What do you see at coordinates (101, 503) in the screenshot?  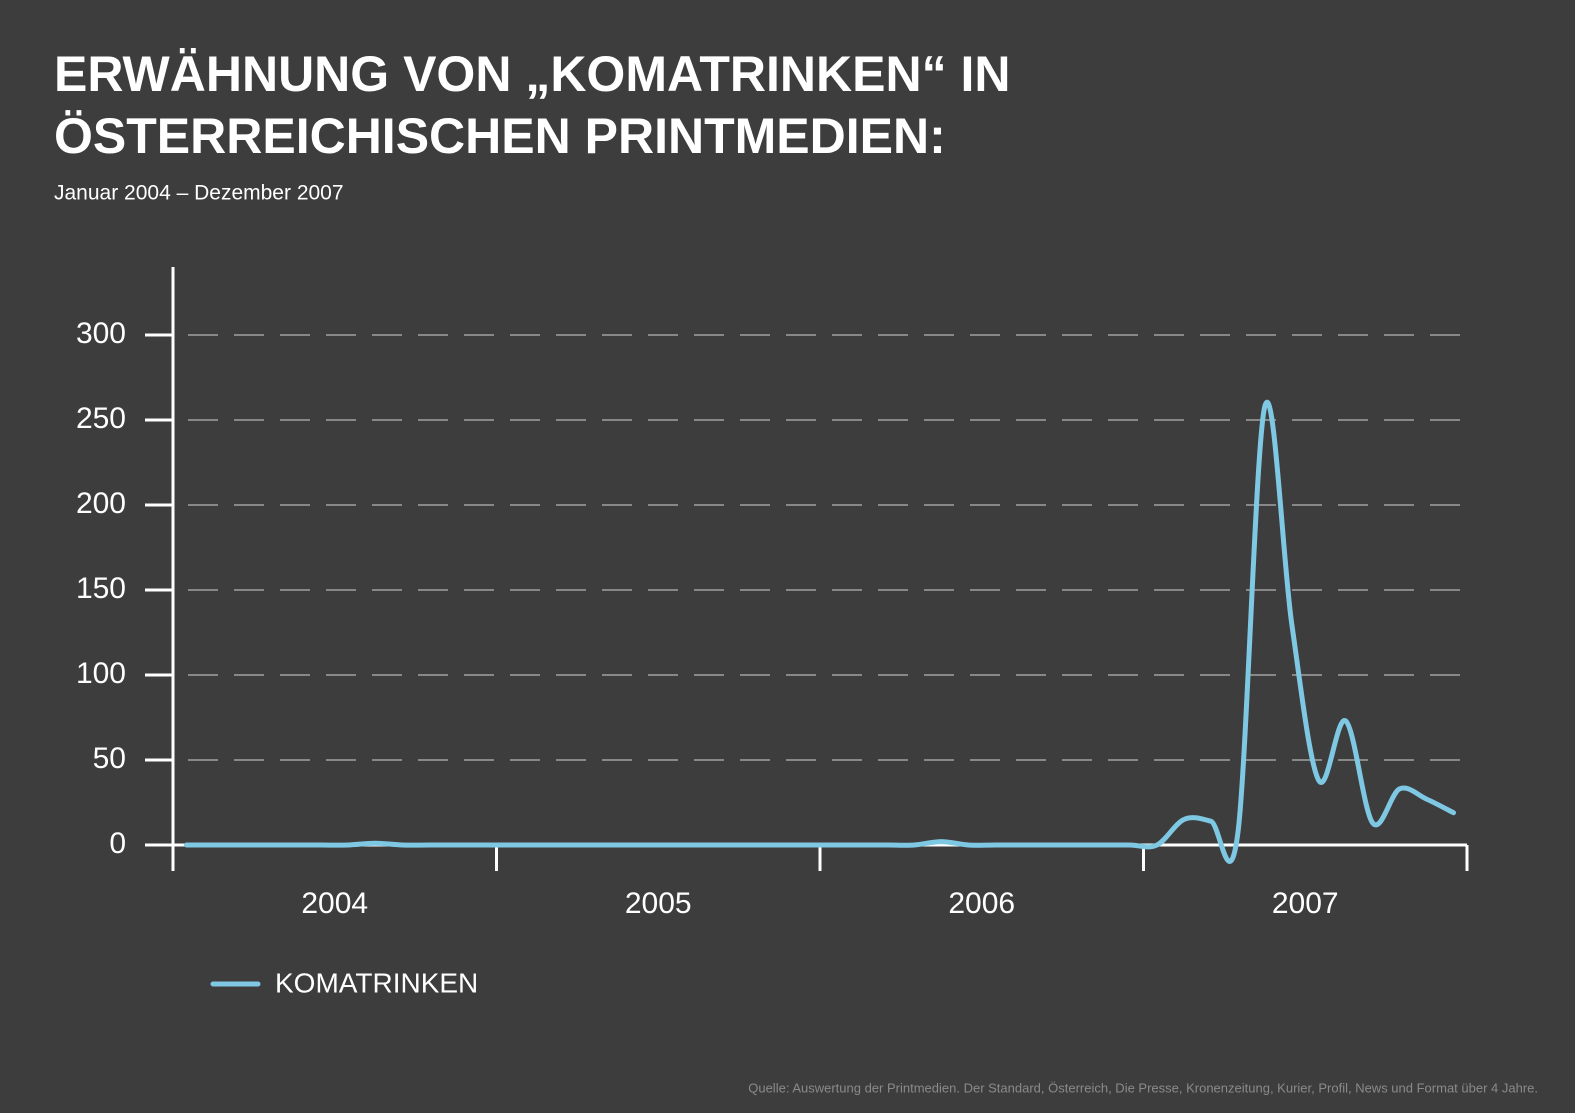 I see `y-tick-label: 200` at bounding box center [101, 503].